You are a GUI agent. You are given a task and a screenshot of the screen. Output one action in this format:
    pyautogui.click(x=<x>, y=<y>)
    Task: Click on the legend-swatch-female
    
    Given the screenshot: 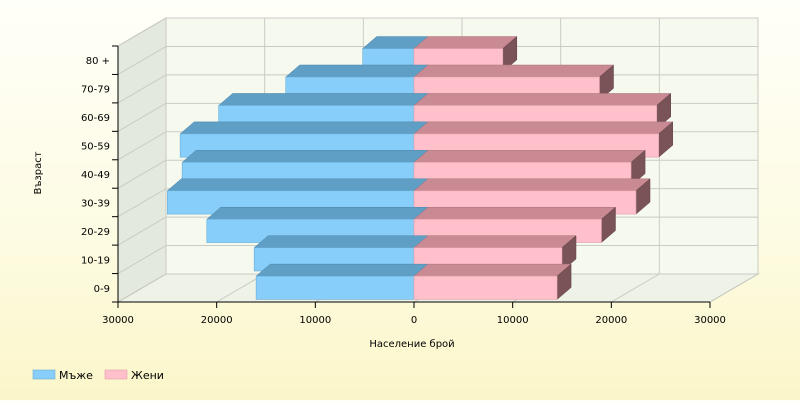 What is the action you would take?
    pyautogui.click(x=116, y=374)
    